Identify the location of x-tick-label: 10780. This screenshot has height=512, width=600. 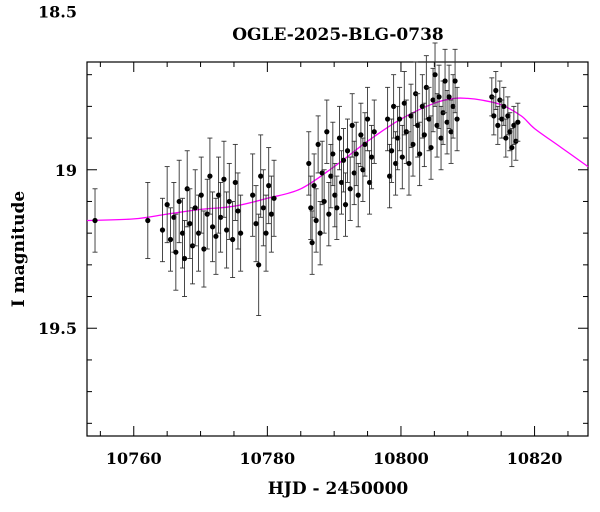
(268, 458).